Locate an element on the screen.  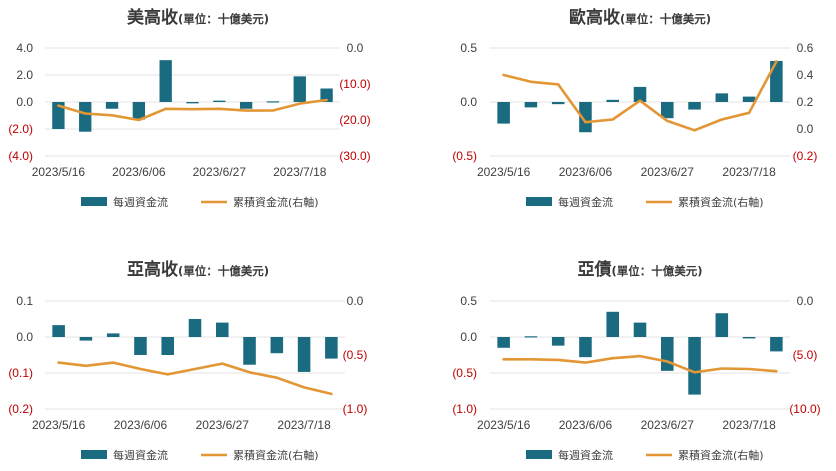
chart-title: 歐高收(單位：十億美元) is located at coordinates (640, 17).